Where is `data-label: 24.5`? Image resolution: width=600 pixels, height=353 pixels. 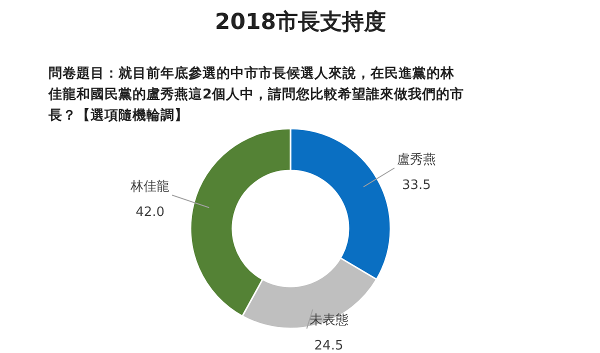
data-label: 24.5 is located at coordinates (329, 345).